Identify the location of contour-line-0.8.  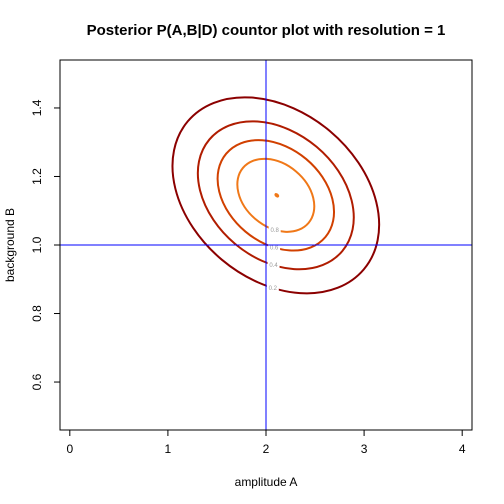
(276, 195).